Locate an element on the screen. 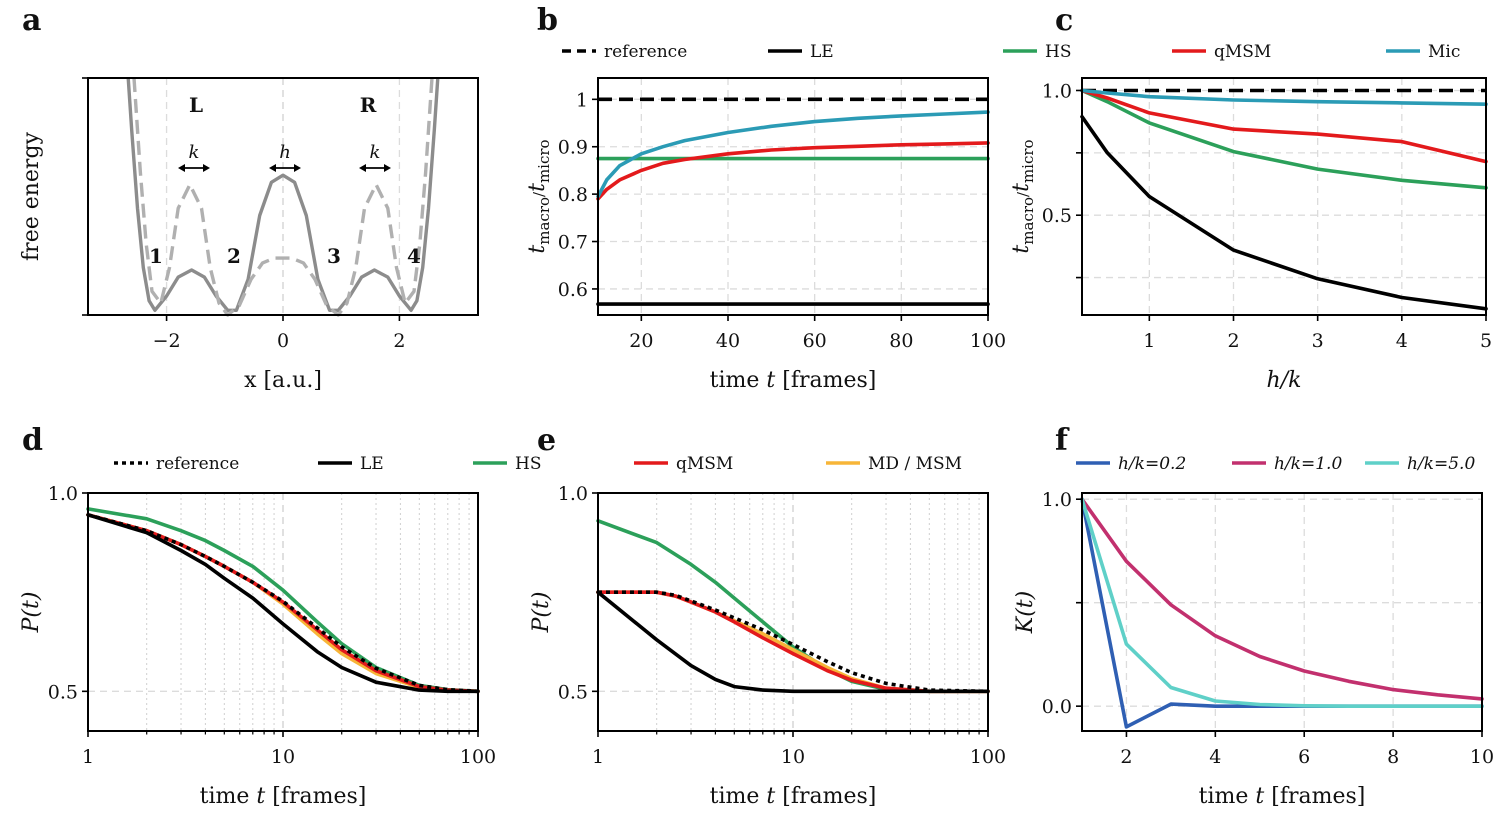 The height and width of the screenshot is (816, 1494). y-axis-label: K(t) is located at coordinates (1025, 612).